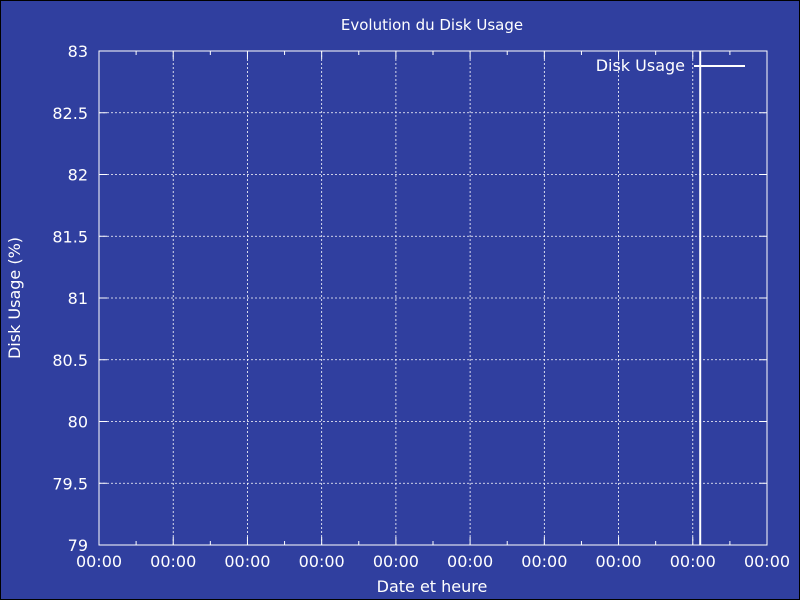  I want to click on y-tick-label: 83, so click(78, 51).